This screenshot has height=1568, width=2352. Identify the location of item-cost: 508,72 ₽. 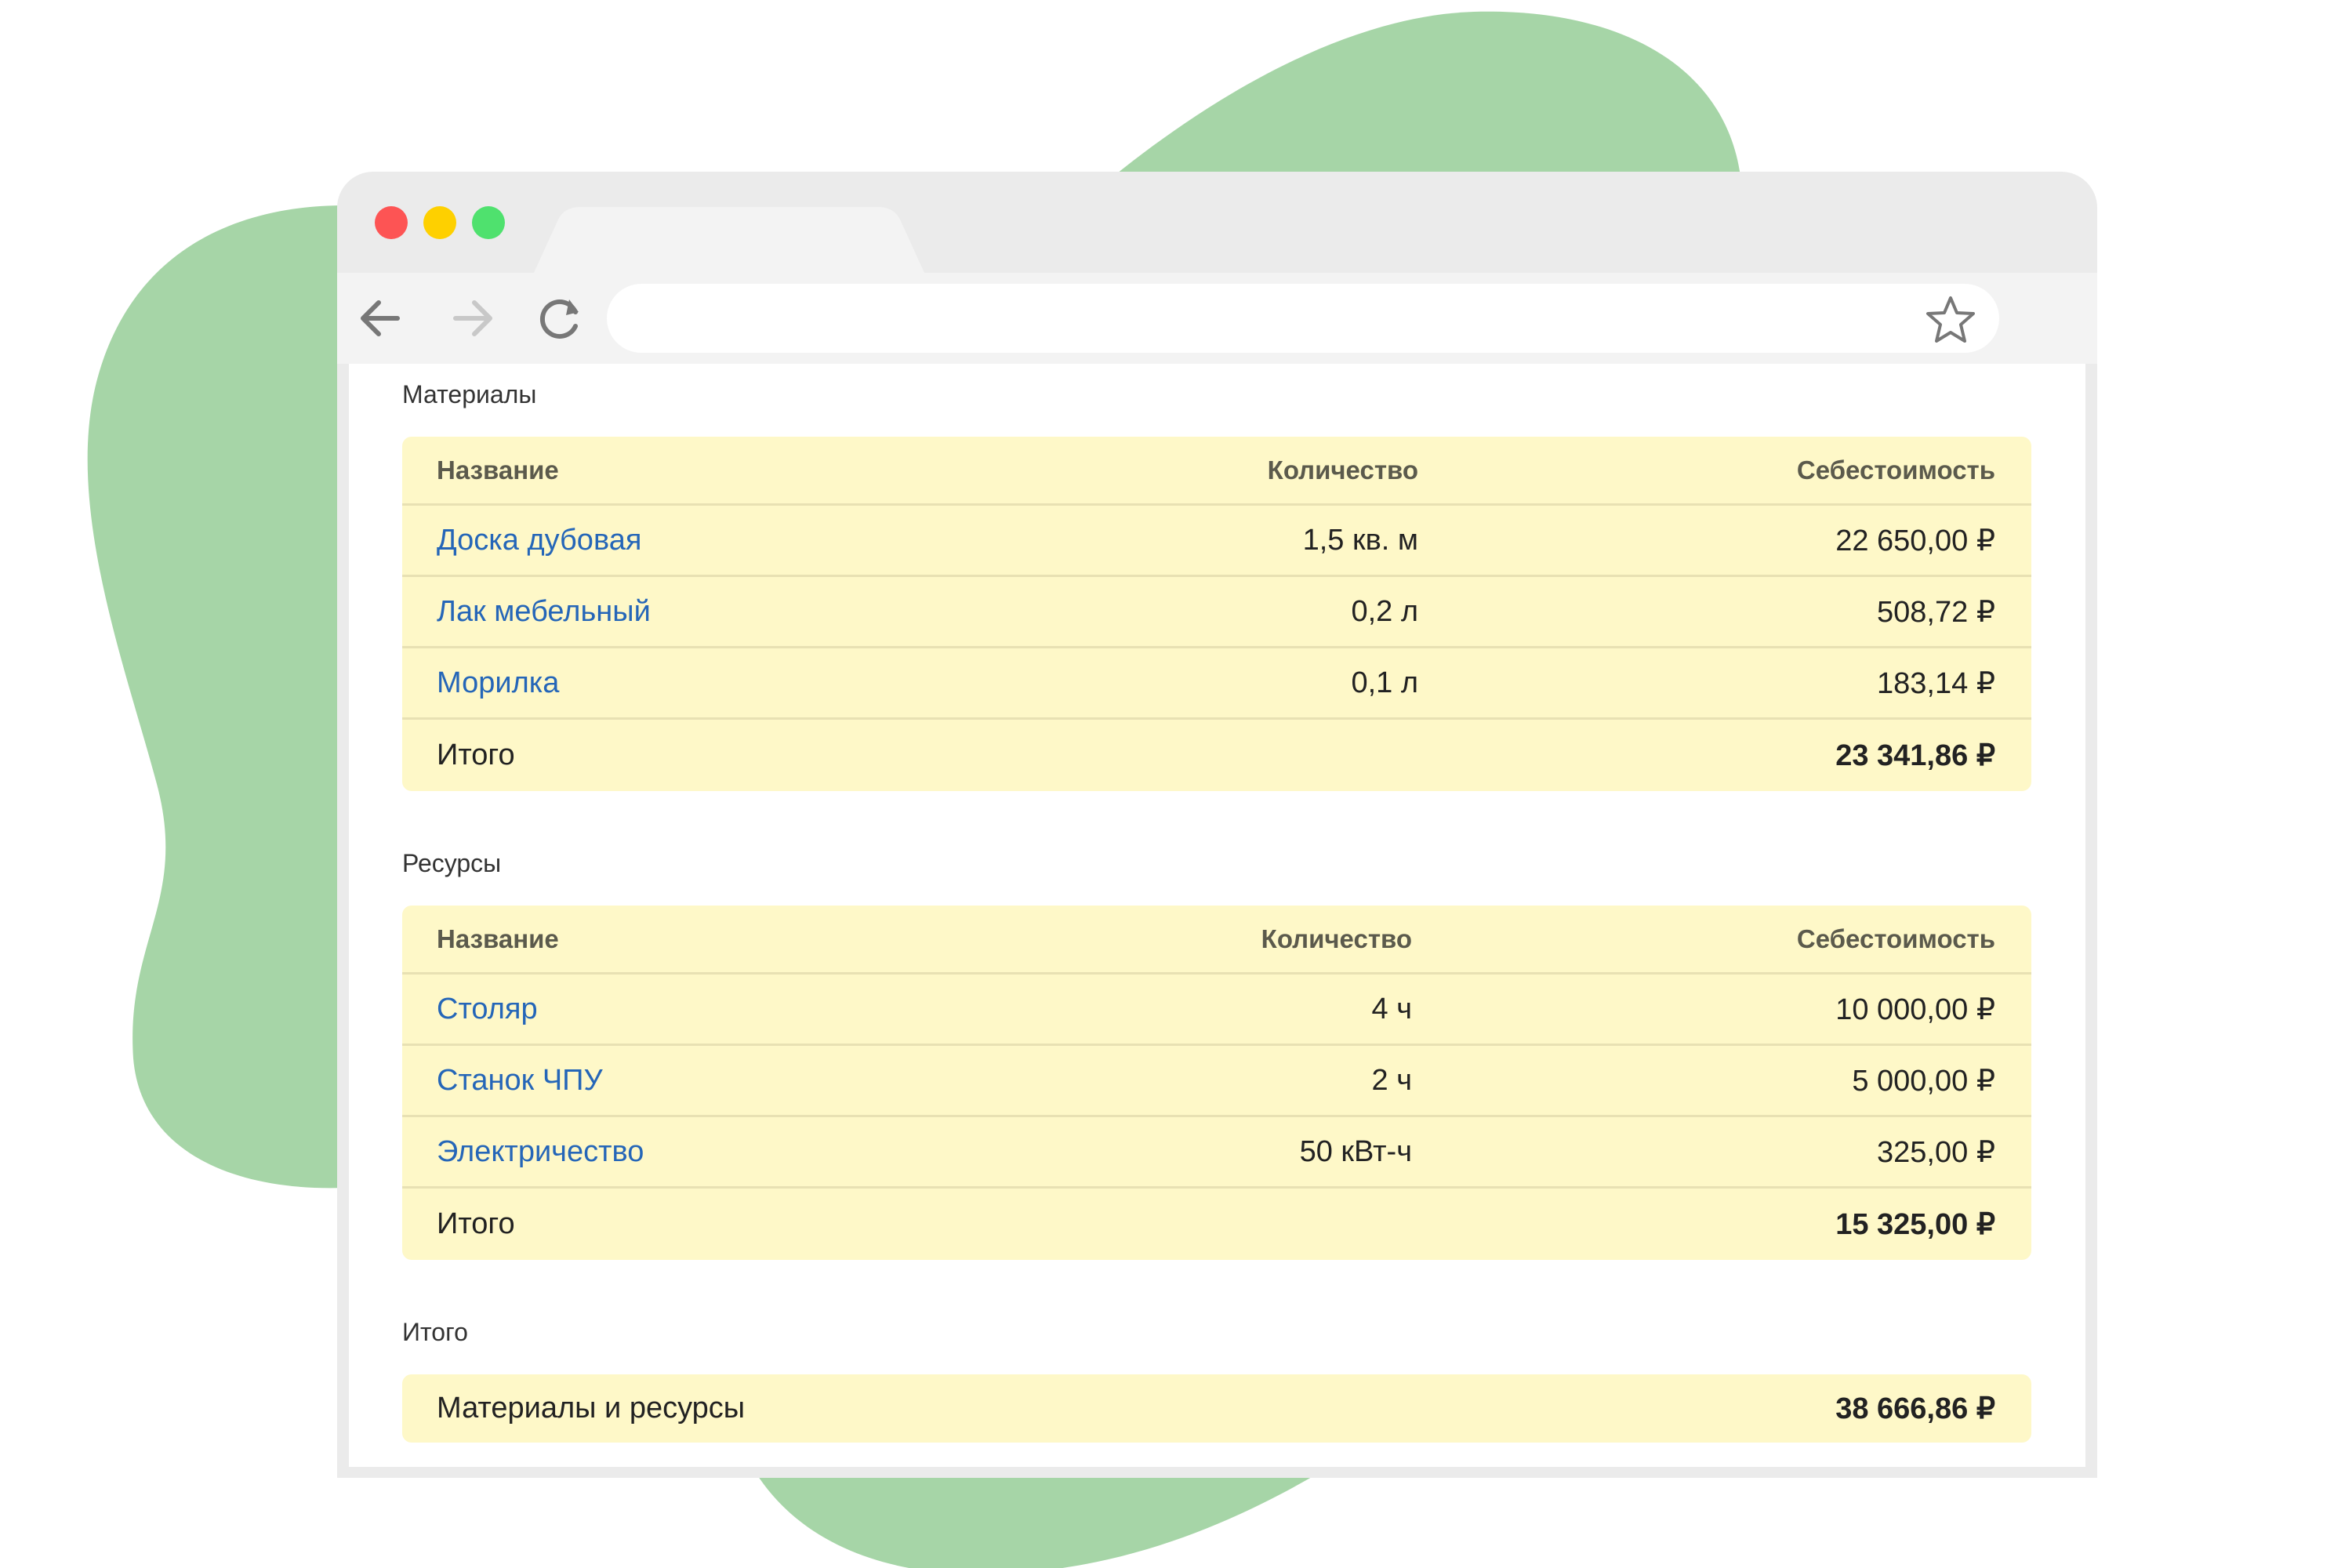
(1936, 612).